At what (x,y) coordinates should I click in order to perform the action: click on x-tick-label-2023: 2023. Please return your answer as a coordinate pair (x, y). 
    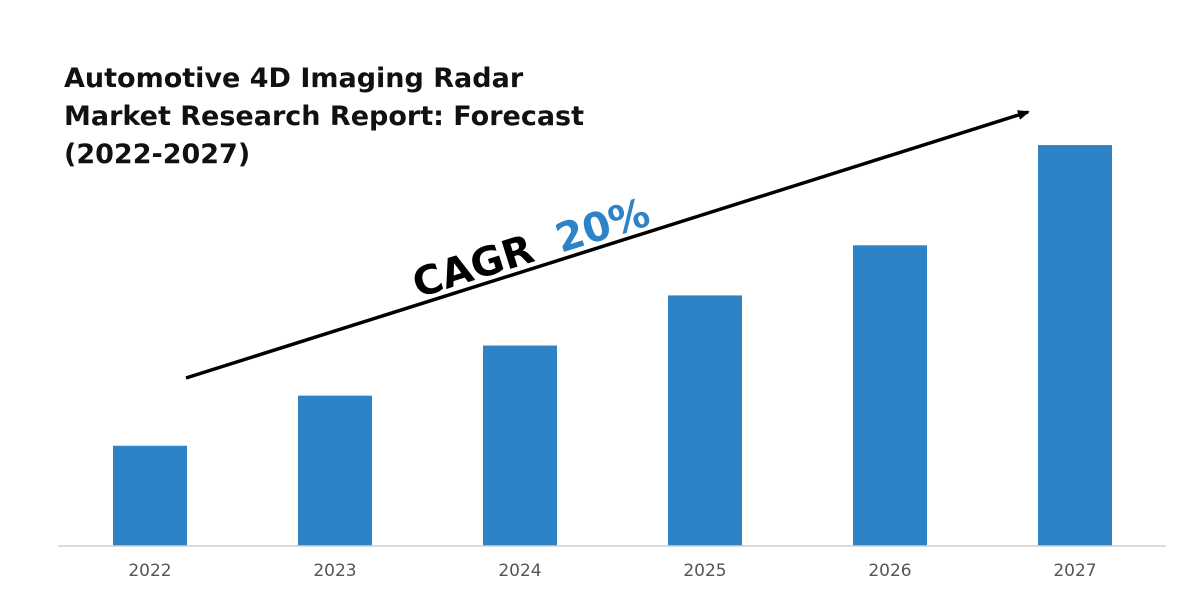
    Looking at the image, I should click on (334, 571).